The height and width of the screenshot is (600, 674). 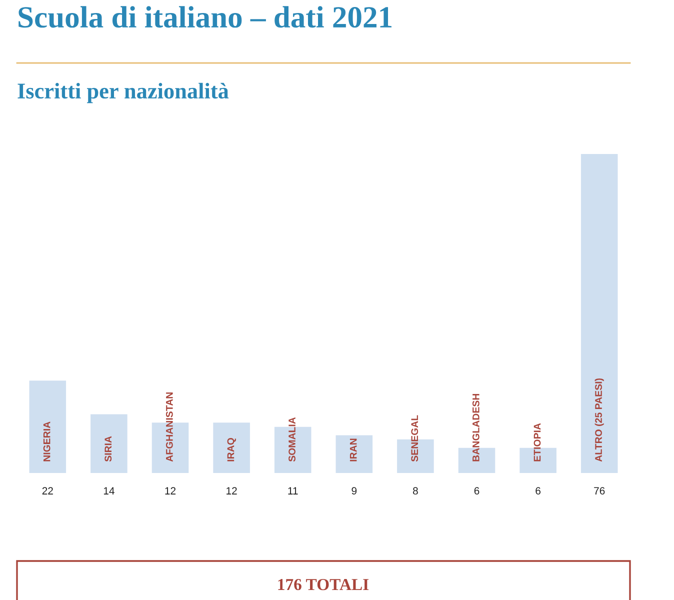 What do you see at coordinates (415, 491) in the screenshot?
I see `data-label: 8` at bounding box center [415, 491].